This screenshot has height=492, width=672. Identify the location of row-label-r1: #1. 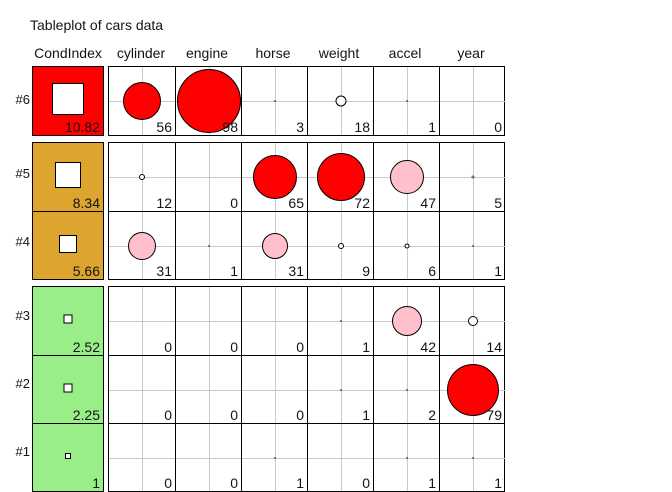
(22, 451).